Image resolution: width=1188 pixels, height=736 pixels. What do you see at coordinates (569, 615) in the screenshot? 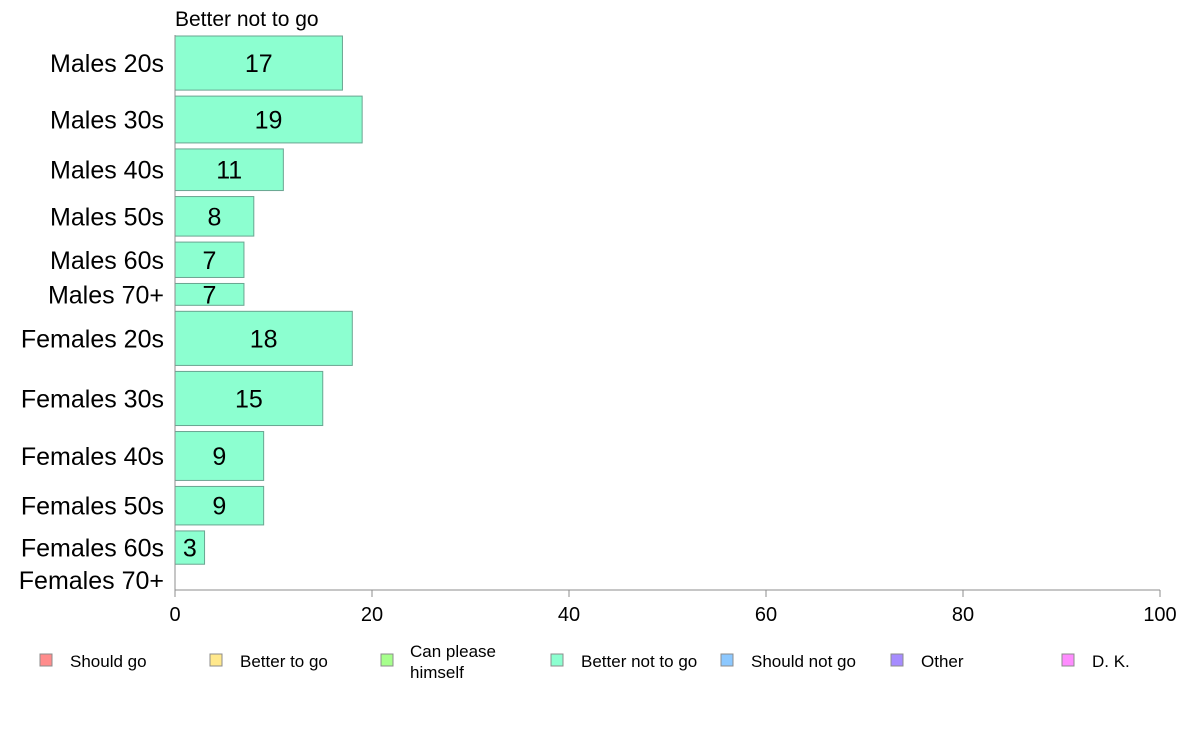
I see `x-tick-label: 40` at bounding box center [569, 615].